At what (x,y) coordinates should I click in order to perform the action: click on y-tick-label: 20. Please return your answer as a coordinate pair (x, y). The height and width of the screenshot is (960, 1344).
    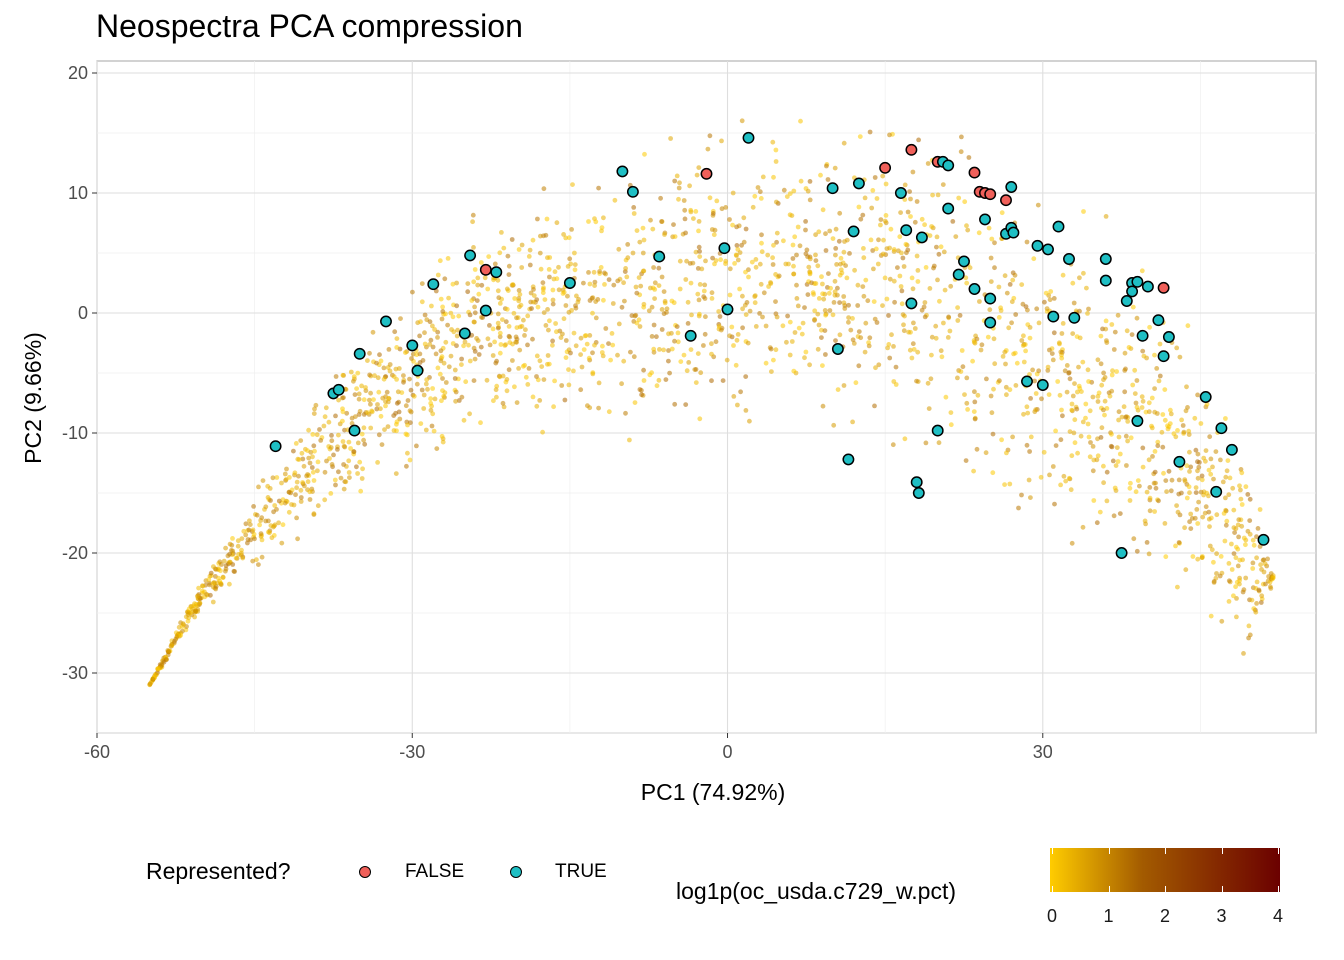
    Looking at the image, I should click on (78, 73).